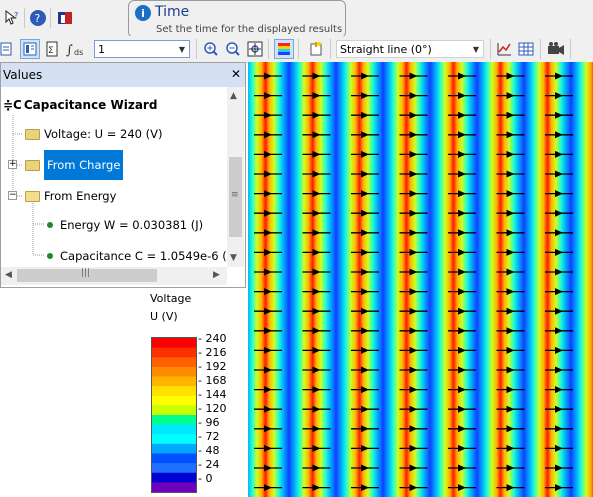 This screenshot has width=593, height=497. I want to click on tree-item-from-energy: From Energy, so click(70, 196).